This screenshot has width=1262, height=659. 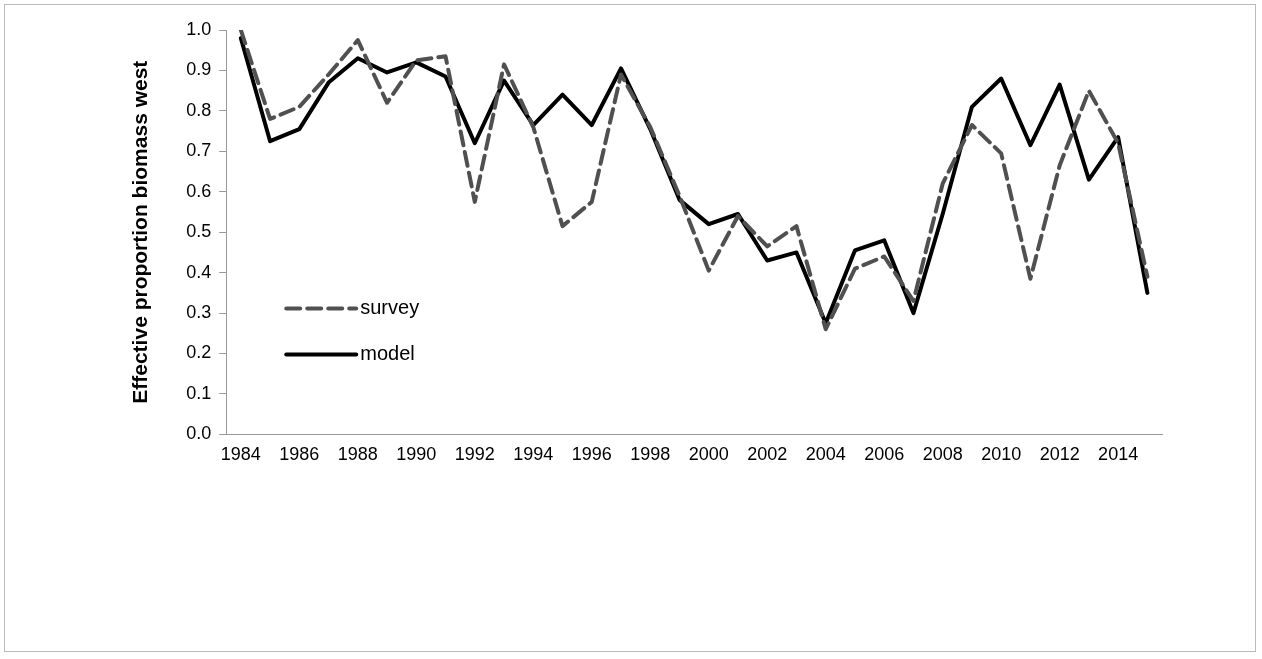 What do you see at coordinates (140, 232) in the screenshot?
I see `y-axis-title: Effective proportion biomass west` at bounding box center [140, 232].